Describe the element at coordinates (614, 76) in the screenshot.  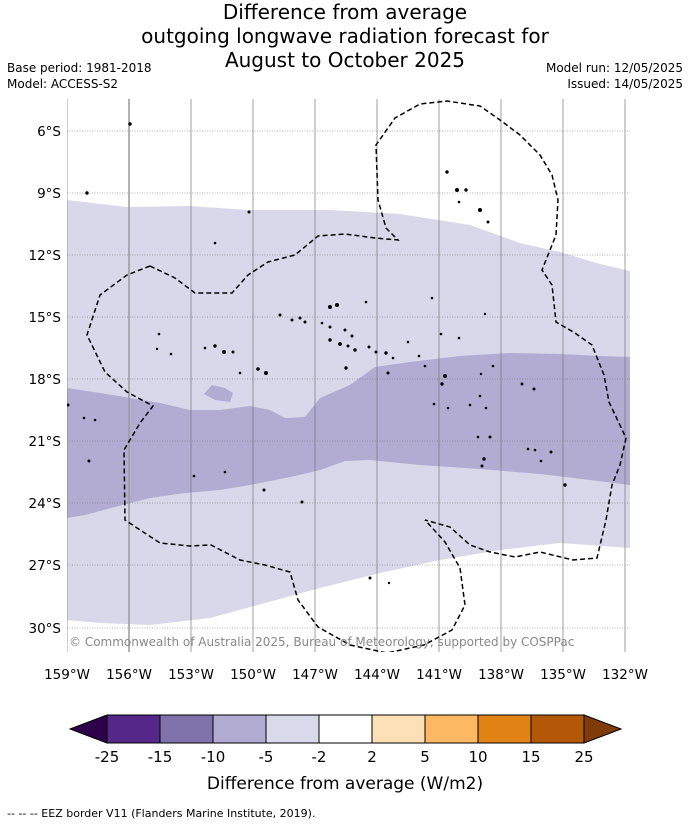
I see `meta-right: Model run: 12/05/2025 Issued: 14/05/2025` at that location.